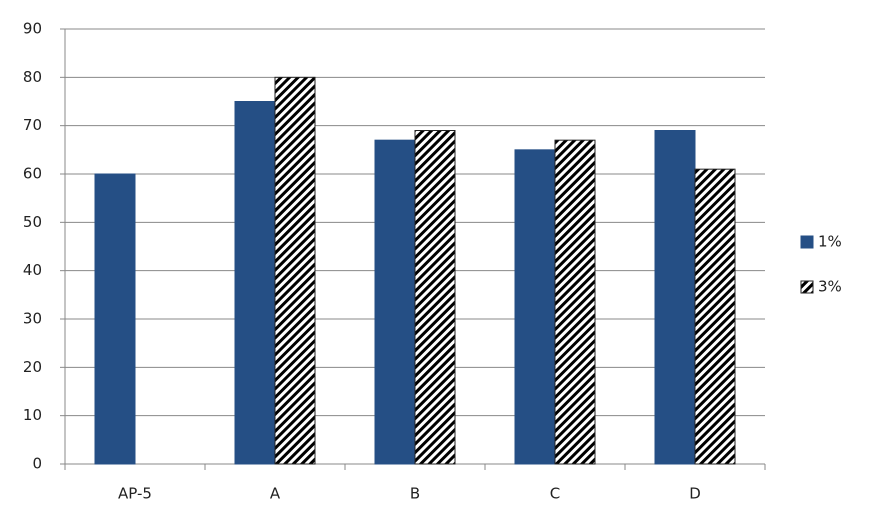  What do you see at coordinates (37, 464) in the screenshot?
I see `y-tick-label: 0` at bounding box center [37, 464].